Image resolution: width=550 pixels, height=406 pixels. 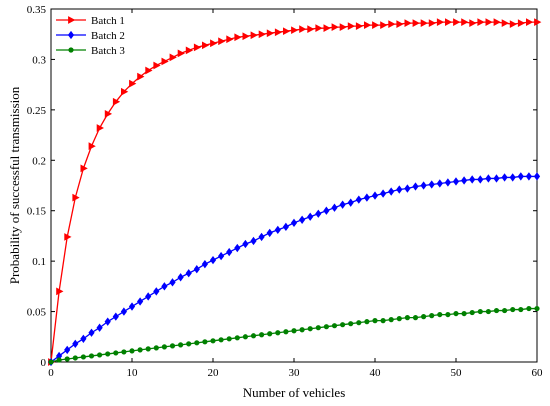 What do you see at coordinates (538, 373) in the screenshot?
I see `x-tick-label: 60` at bounding box center [538, 373].